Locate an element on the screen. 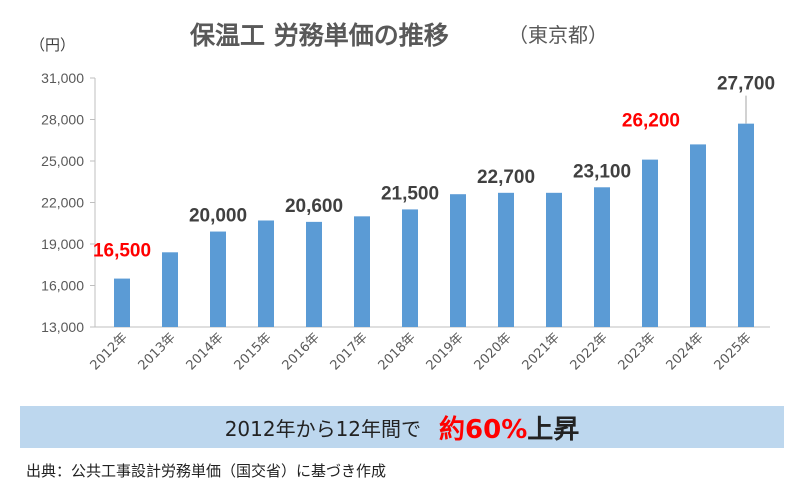 This screenshot has width=808, height=488. x-tick-label: 2015年 is located at coordinates (253, 351).